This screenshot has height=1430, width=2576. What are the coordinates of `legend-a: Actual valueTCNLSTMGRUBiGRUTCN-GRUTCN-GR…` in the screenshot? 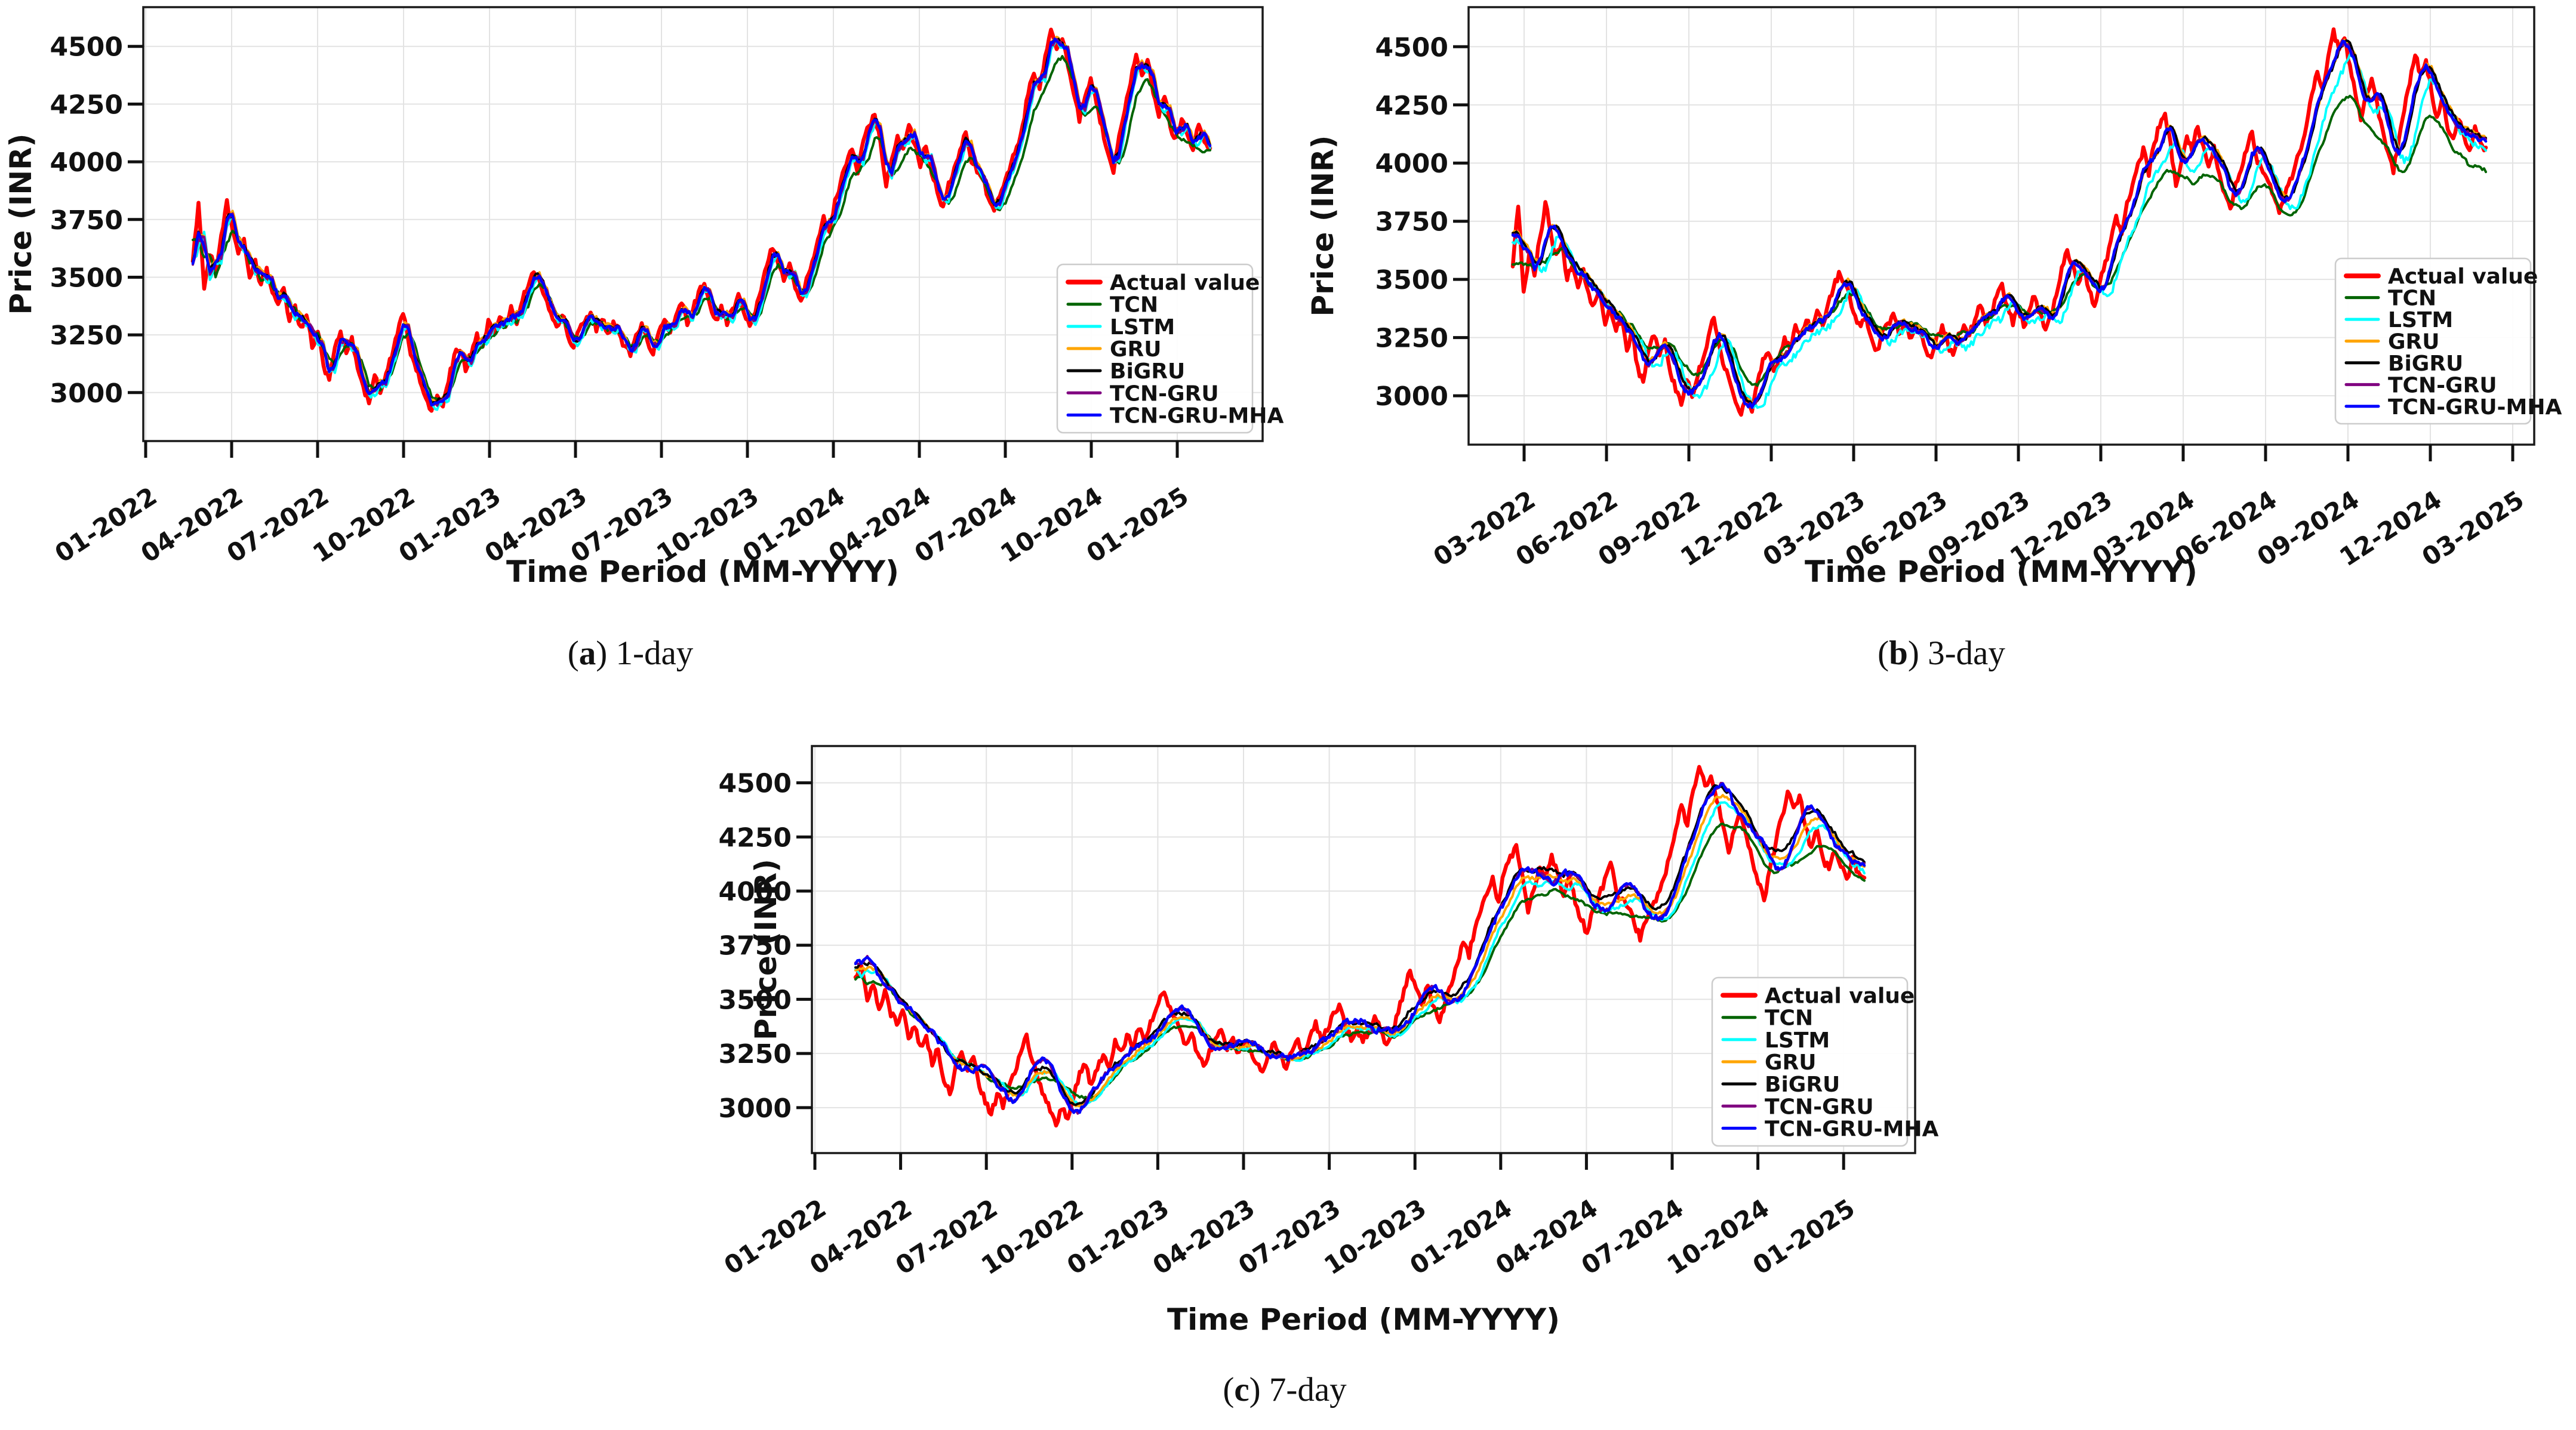 It's located at (1170, 348).